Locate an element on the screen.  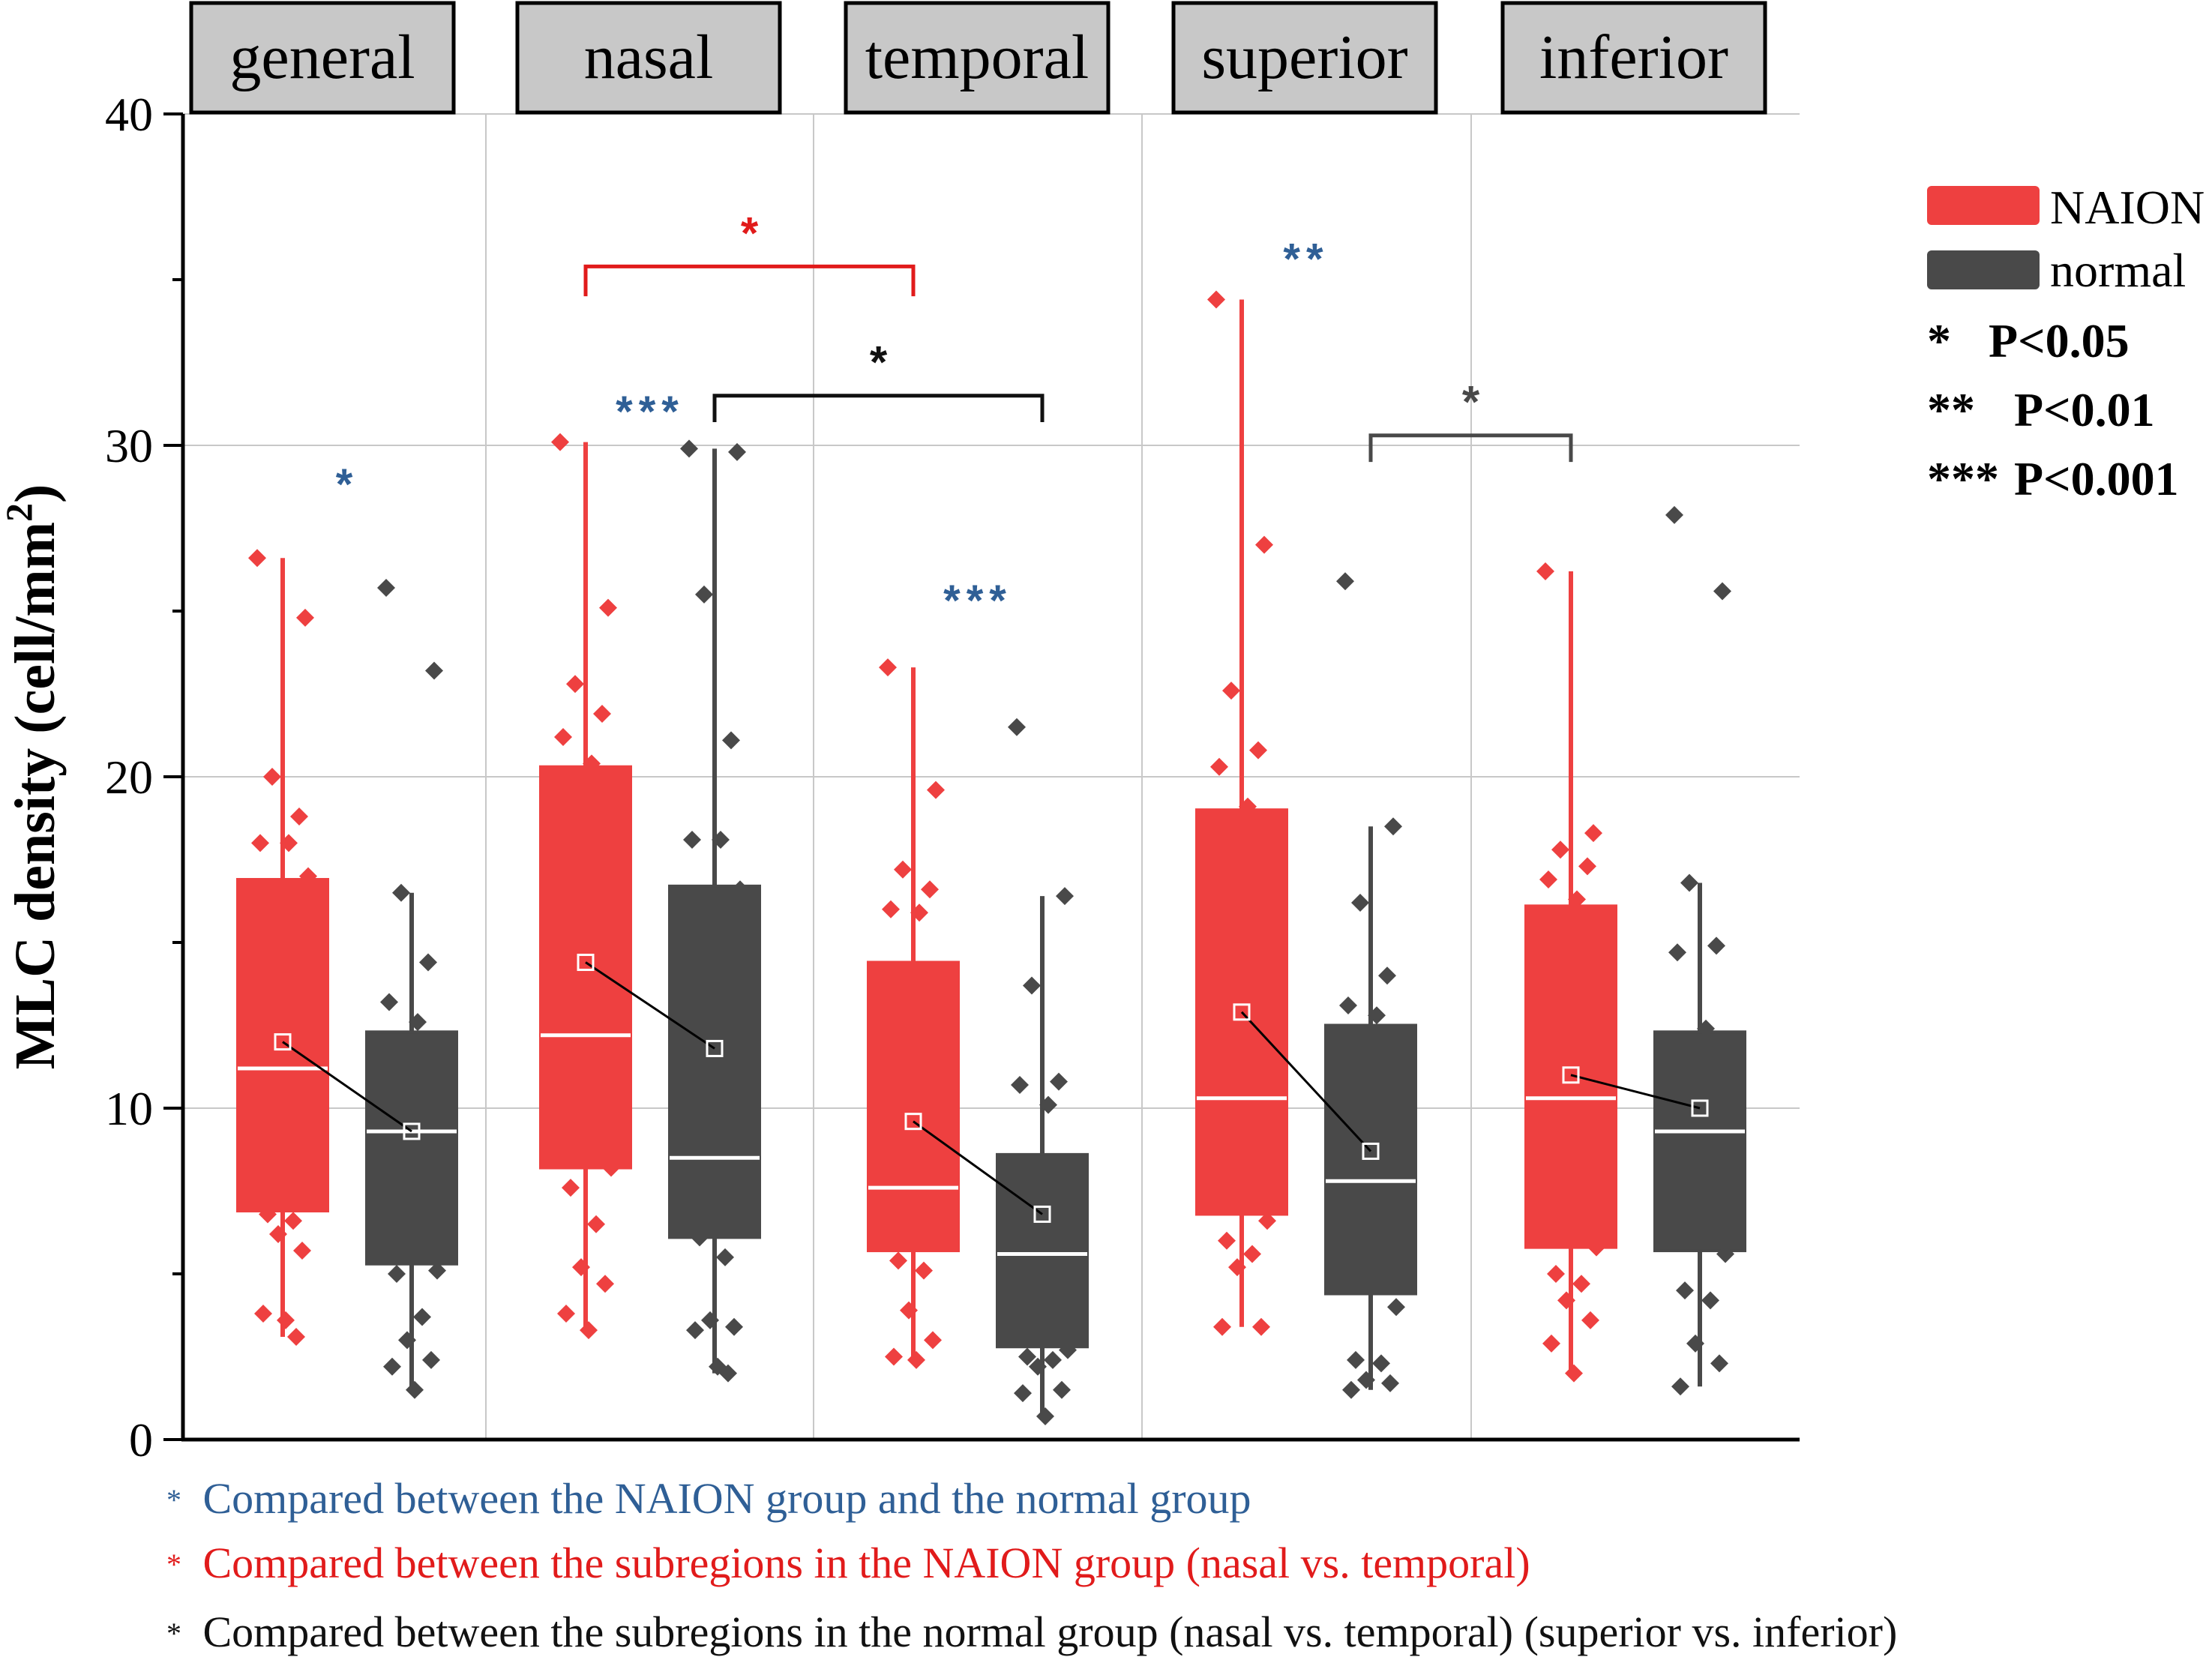
legend-sig-text-3: P<0.001 is located at coordinates (2096, 478).